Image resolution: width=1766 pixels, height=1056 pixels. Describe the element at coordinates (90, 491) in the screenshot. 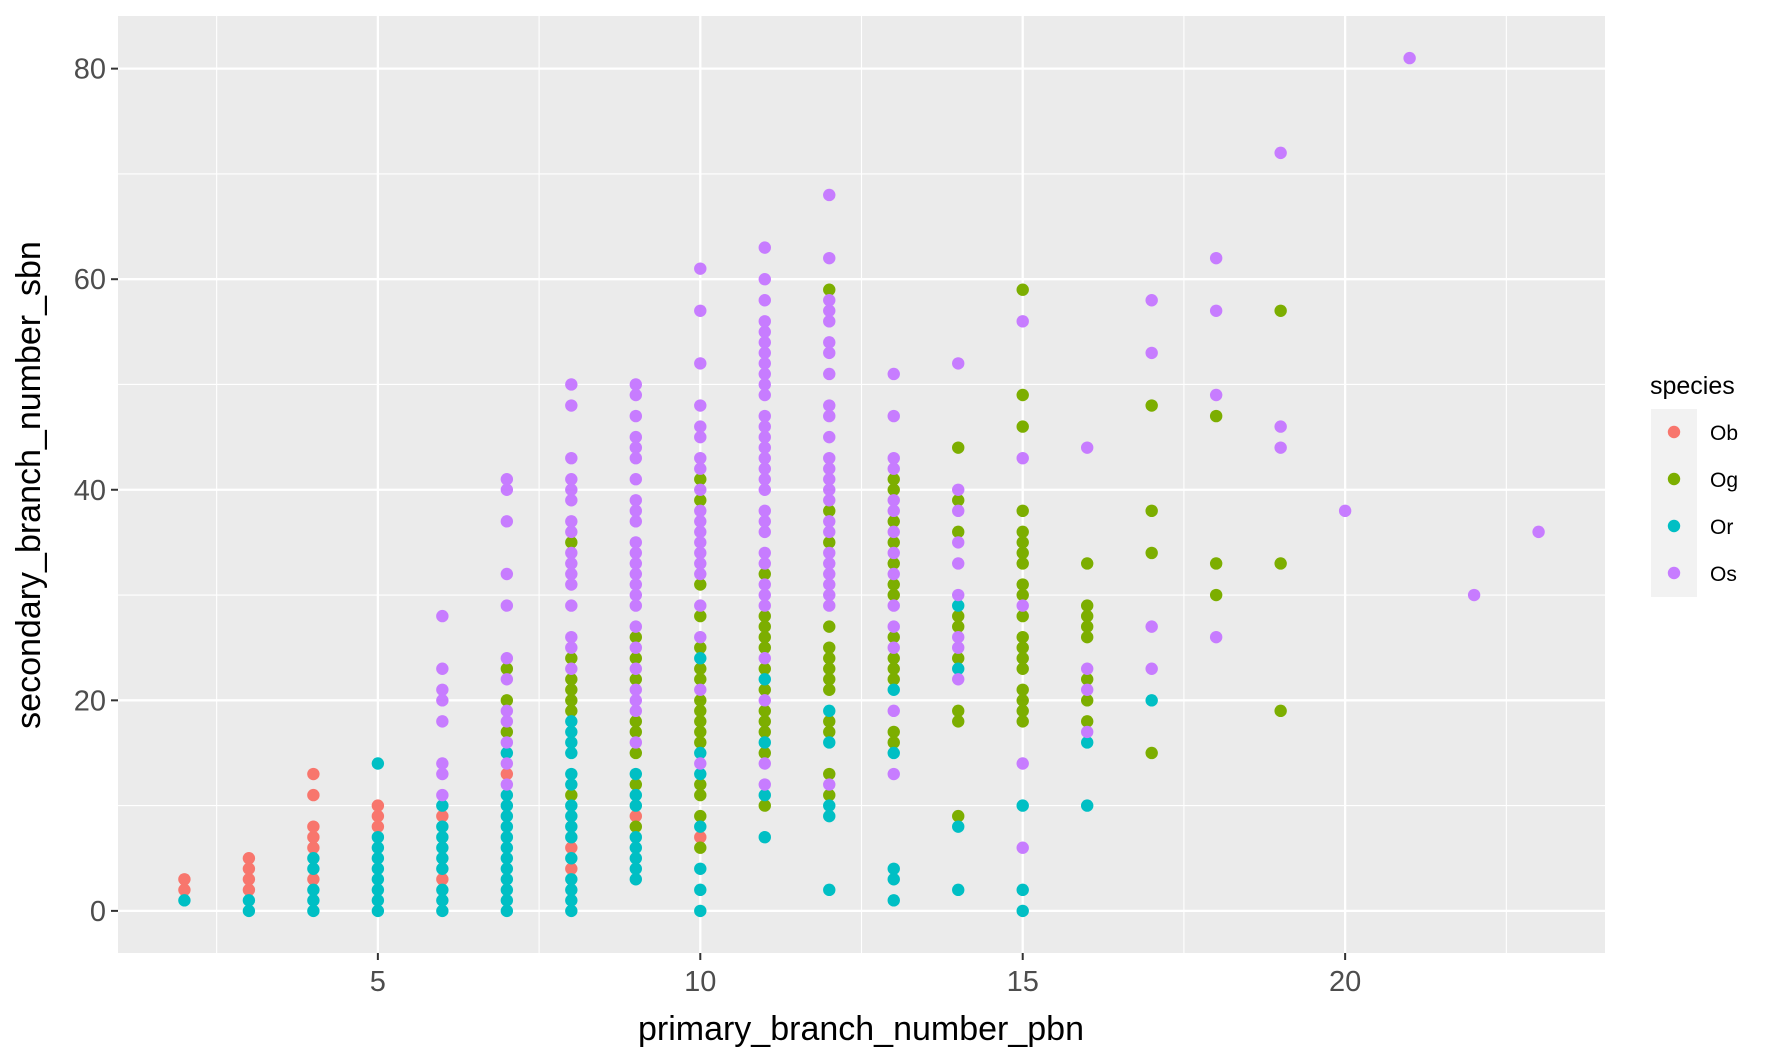

I see `y-tick-label: 40` at that location.